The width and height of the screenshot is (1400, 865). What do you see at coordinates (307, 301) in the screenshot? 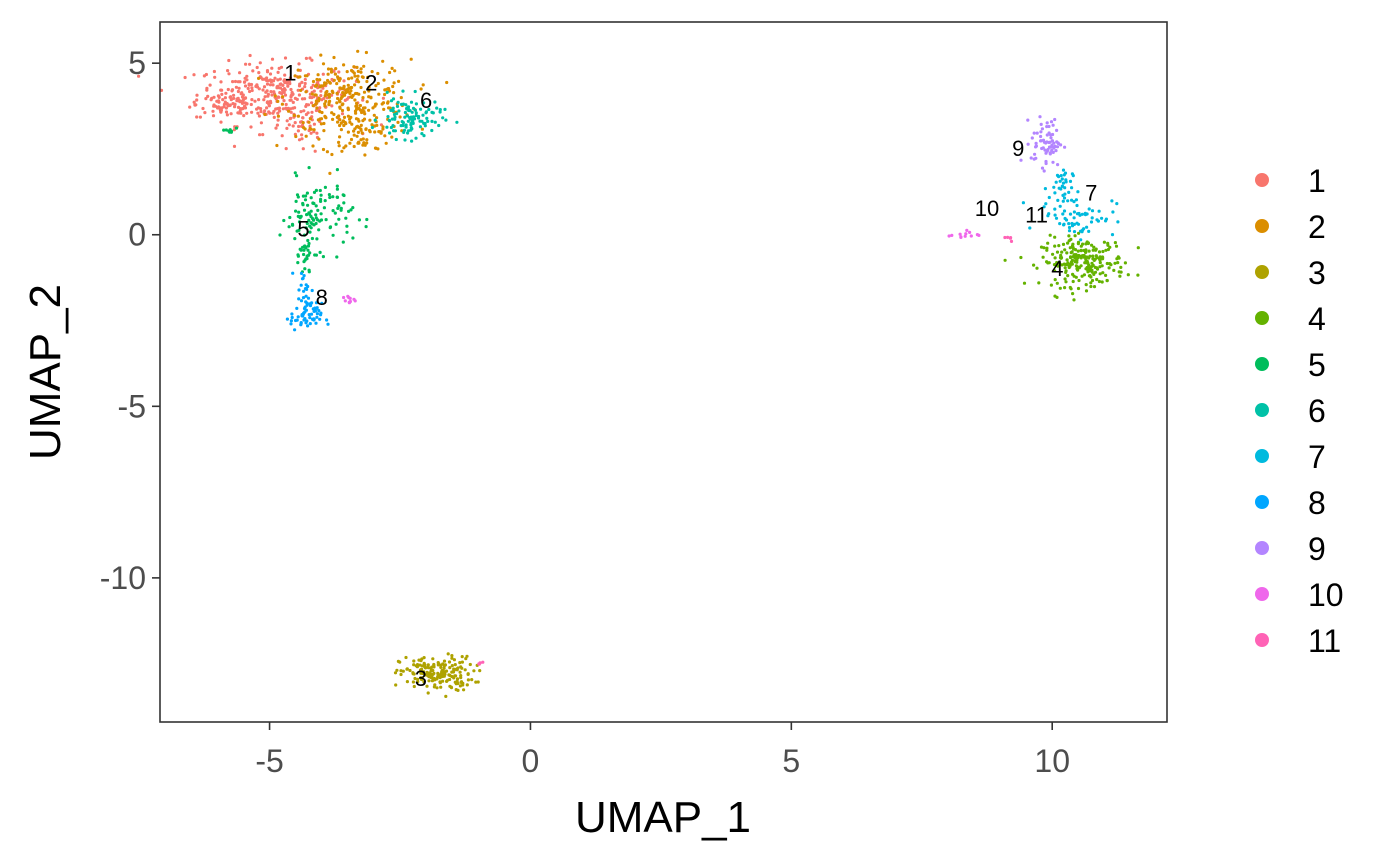
I see `cluster-8-points` at bounding box center [307, 301].